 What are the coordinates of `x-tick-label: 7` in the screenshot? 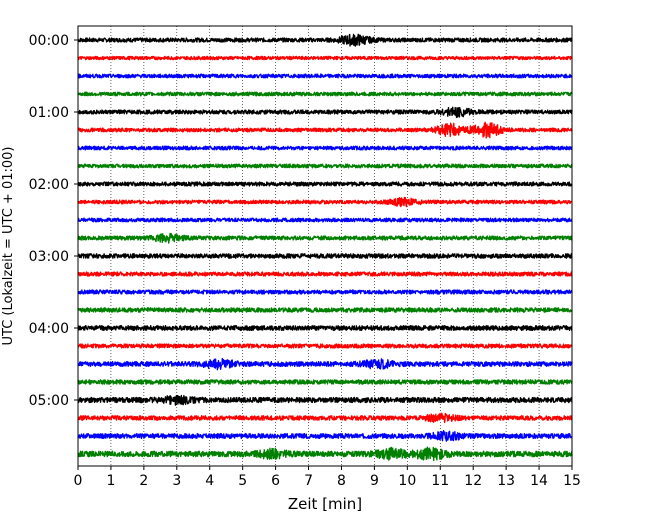 It's located at (308, 481).